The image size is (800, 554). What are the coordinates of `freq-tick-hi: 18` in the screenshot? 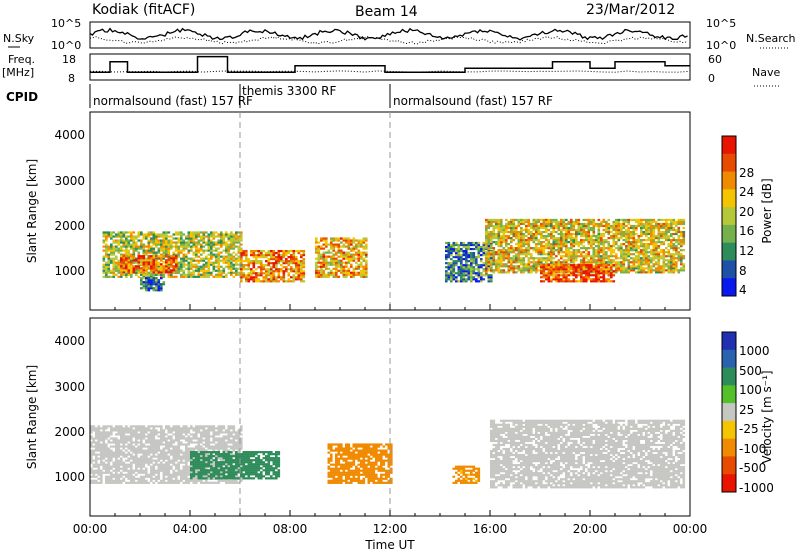 It's located at (69, 59).